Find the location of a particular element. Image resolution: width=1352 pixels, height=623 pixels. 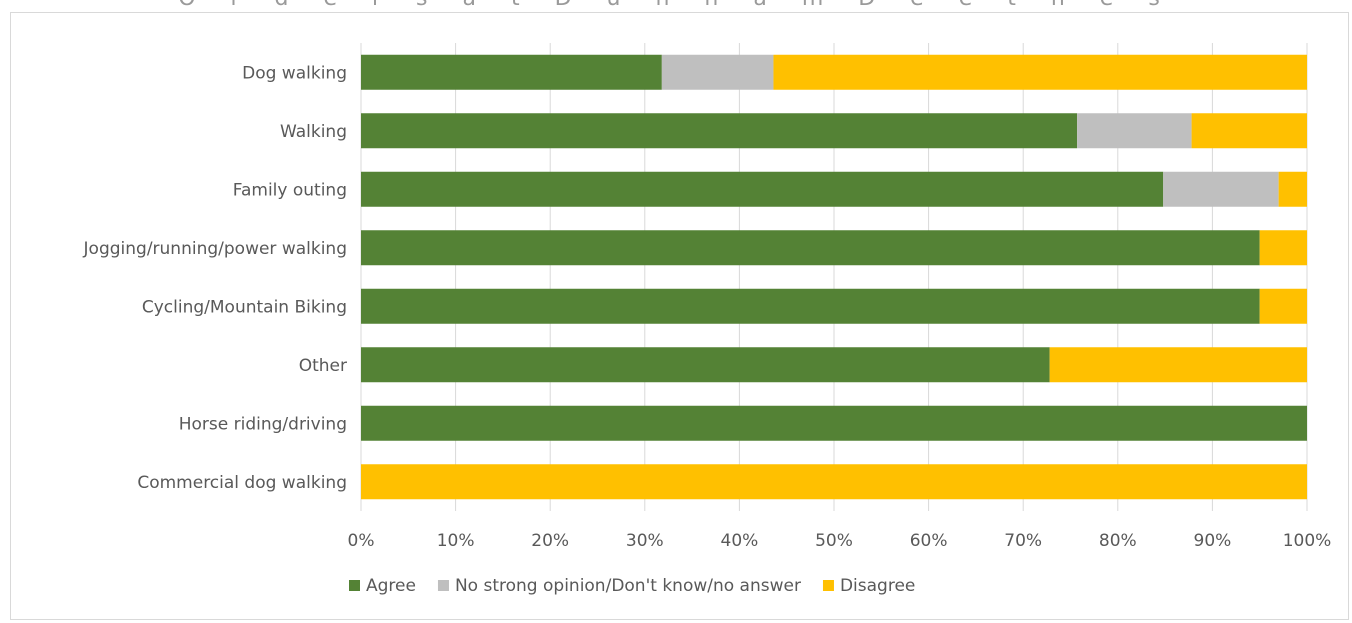

x-tick-label: 20% is located at coordinates (550, 541).